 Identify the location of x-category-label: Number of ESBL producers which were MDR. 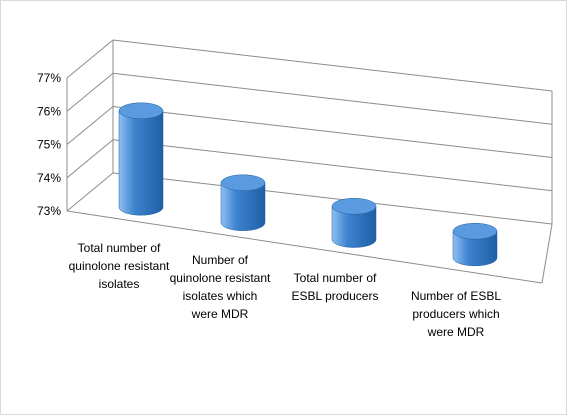
(456, 314).